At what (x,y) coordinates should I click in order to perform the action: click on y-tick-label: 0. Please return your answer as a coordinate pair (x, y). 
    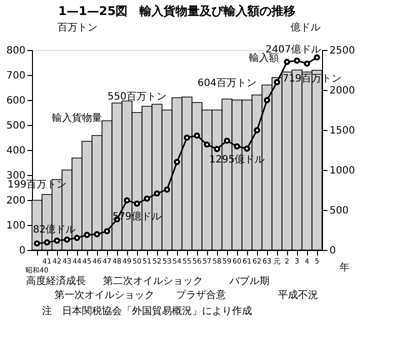
    Looking at the image, I should click on (22, 251).